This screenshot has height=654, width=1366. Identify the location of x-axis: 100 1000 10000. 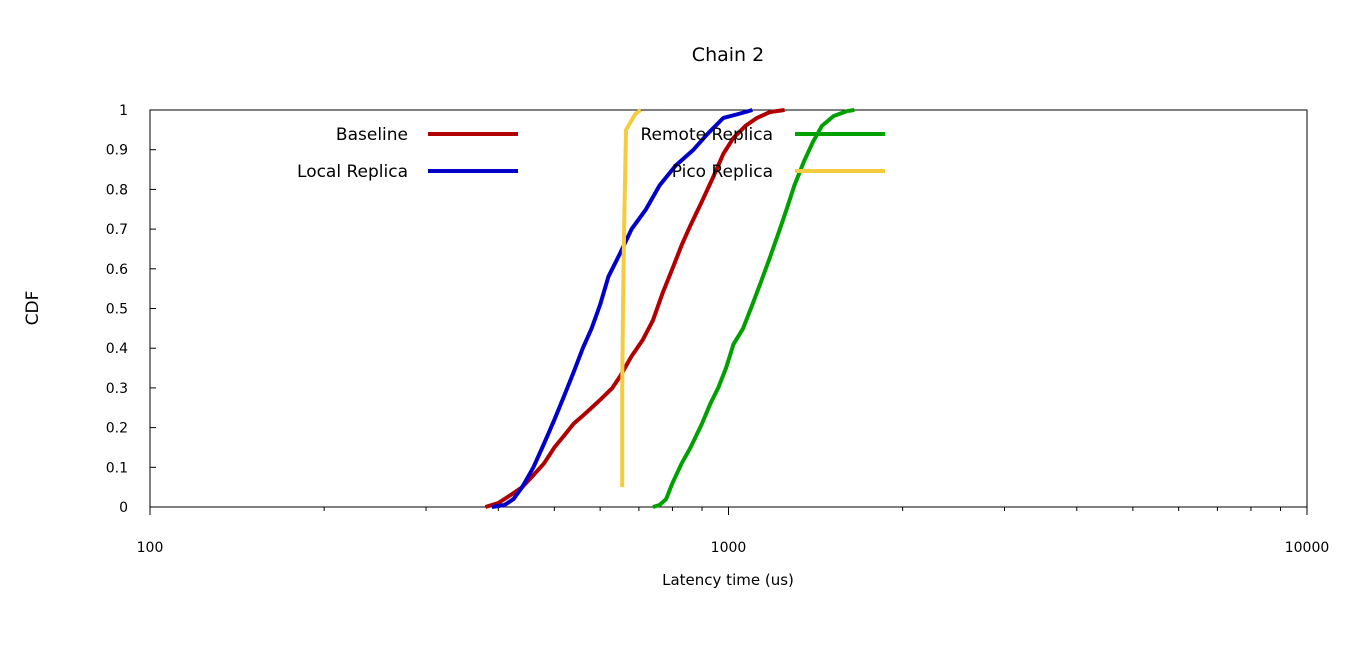
(733, 531).